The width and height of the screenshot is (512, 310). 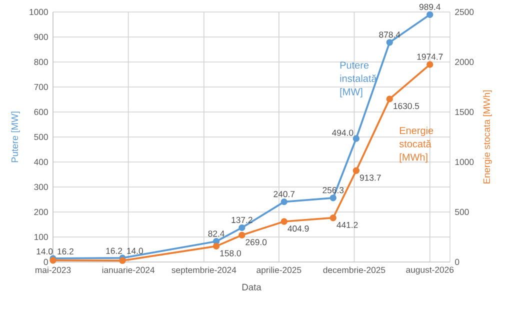 What do you see at coordinates (464, 112) in the screenshot?
I see `y2-tick-label: 1500` at bounding box center [464, 112].